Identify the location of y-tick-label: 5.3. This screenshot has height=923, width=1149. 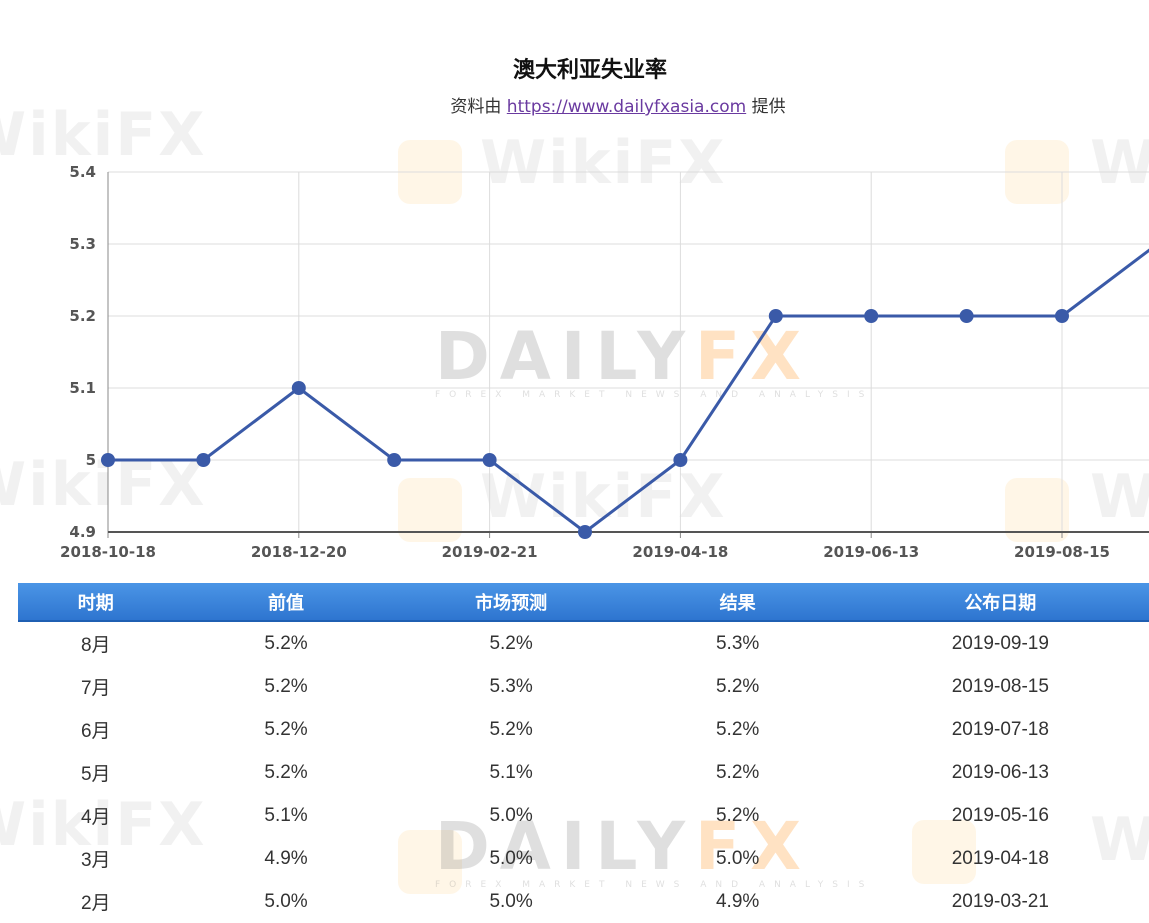
(82, 244).